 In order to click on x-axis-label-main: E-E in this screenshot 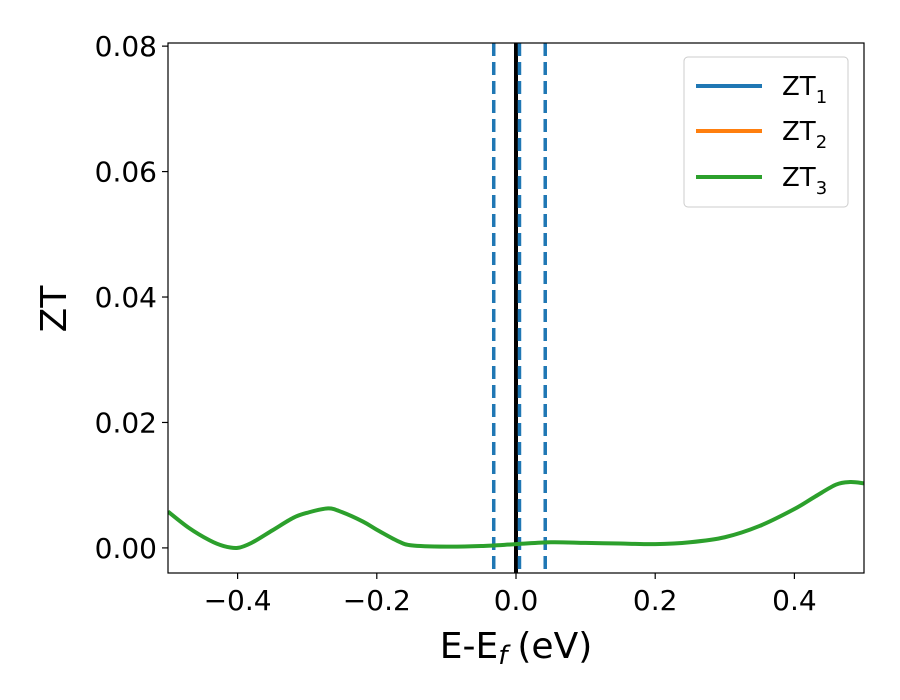, I will do `click(469, 646)`.